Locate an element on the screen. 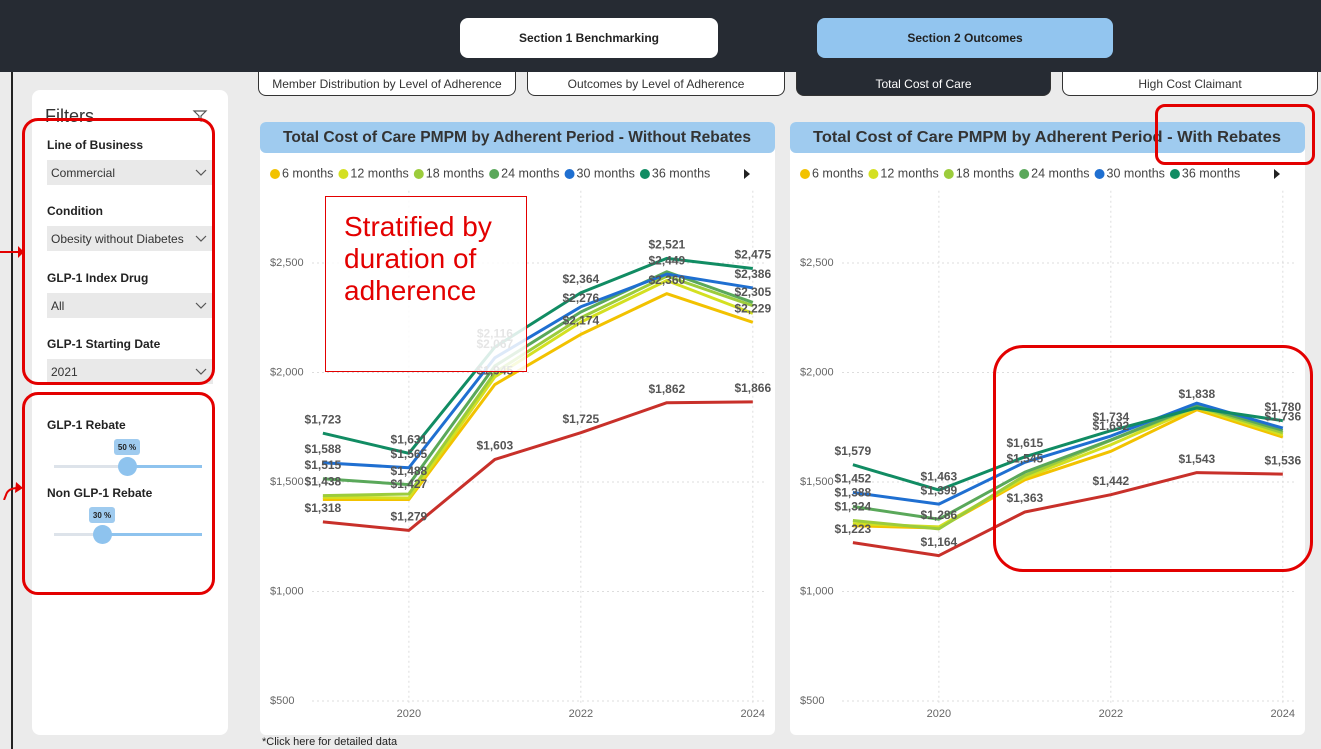  slider-label: Non GLP-1 Rebate is located at coordinates (100, 493).